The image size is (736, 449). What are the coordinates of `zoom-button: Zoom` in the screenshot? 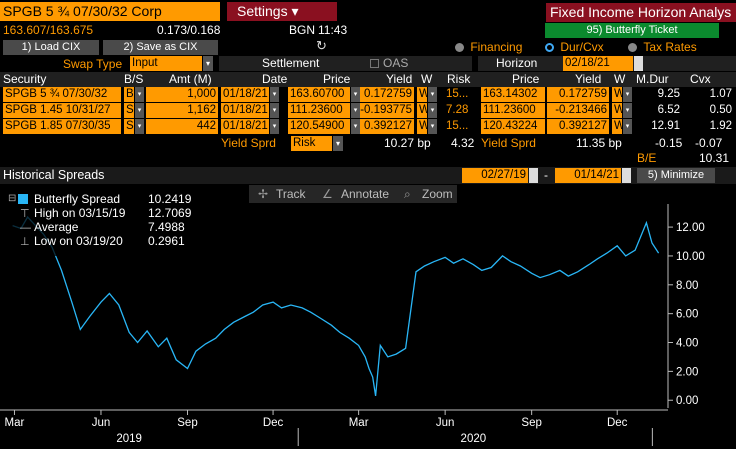 It's located at (437, 194).